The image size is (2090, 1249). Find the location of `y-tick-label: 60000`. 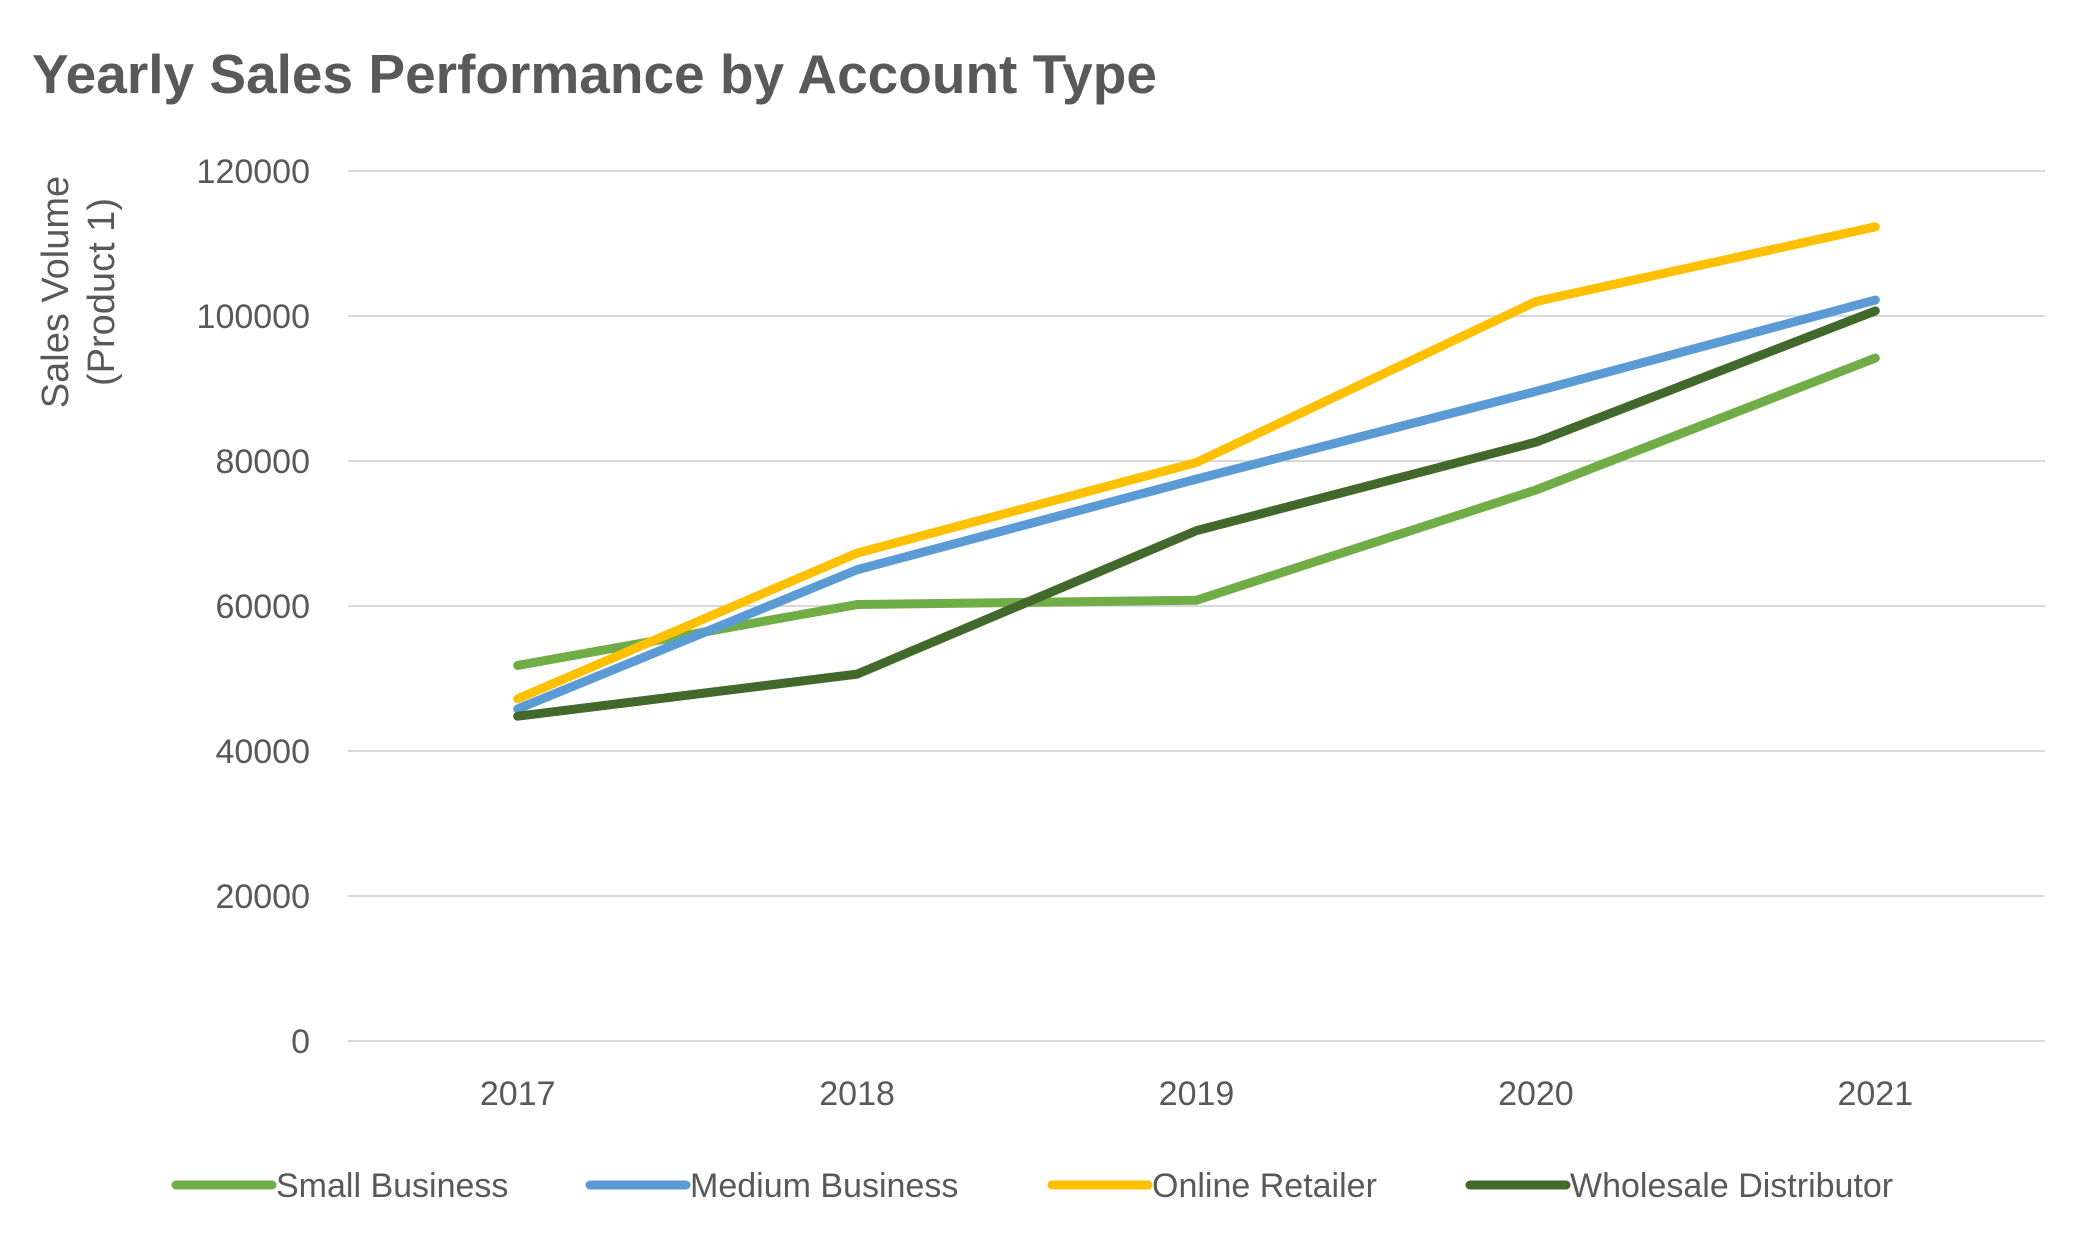

y-tick-label: 60000 is located at coordinates (262, 607).